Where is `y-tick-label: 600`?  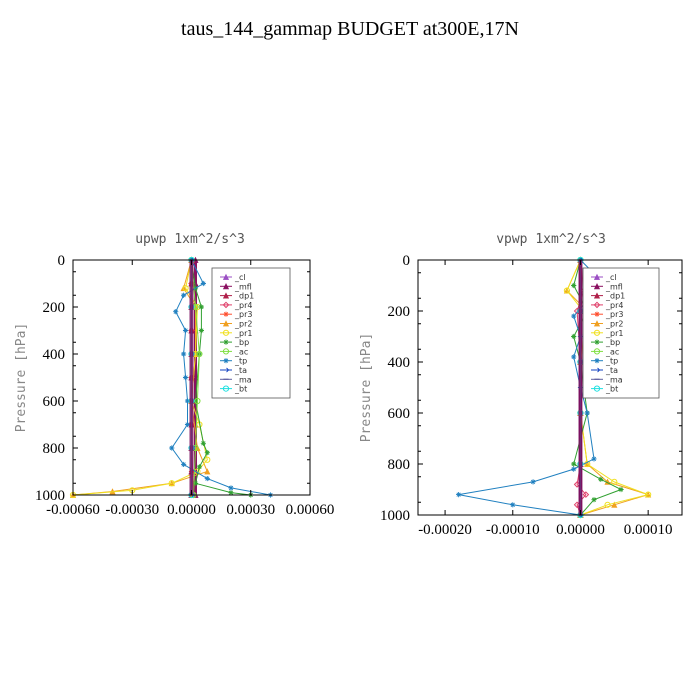
y-tick-label: 600 is located at coordinates (399, 414).